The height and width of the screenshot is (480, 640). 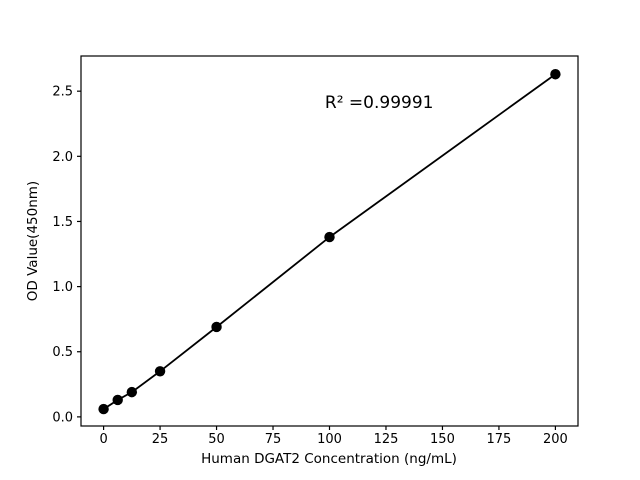 I want to click on x-tick-label: 0, so click(x=103, y=439).